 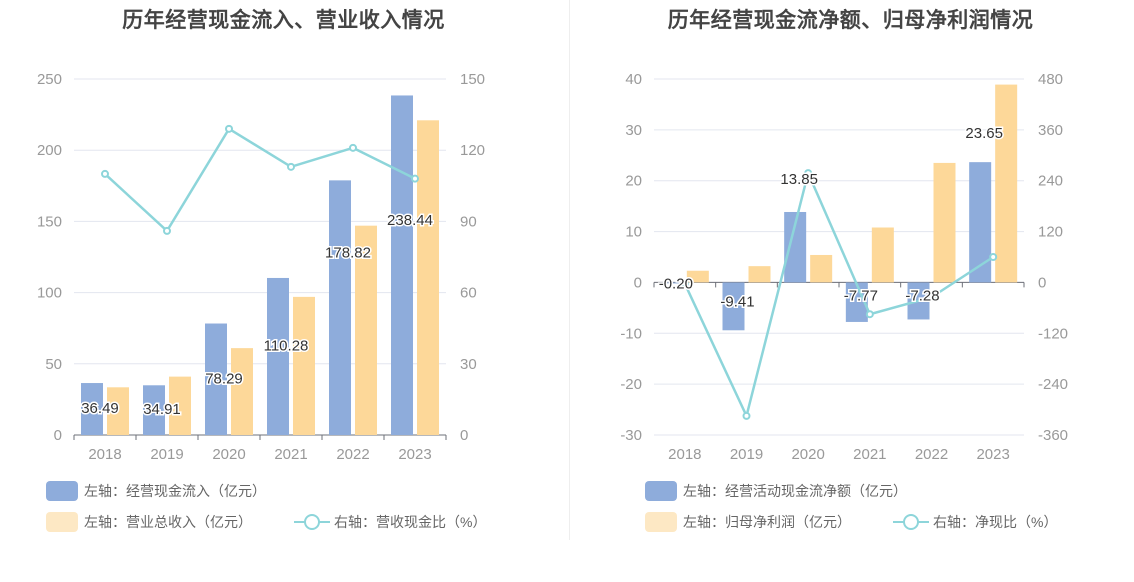 What do you see at coordinates (100, 408) in the screenshot?
I see `data-label: 36.49` at bounding box center [100, 408].